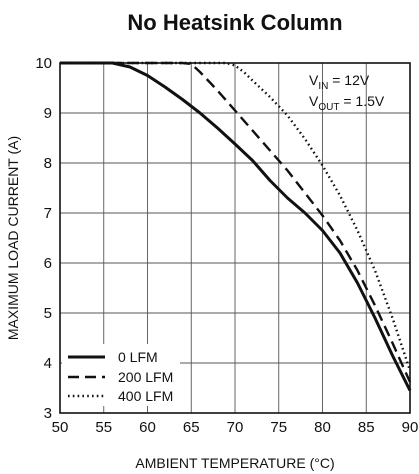 This screenshot has height=474, width=419. Describe the element at coordinates (48, 213) in the screenshot. I see `y-tick-label-7: 7` at that location.